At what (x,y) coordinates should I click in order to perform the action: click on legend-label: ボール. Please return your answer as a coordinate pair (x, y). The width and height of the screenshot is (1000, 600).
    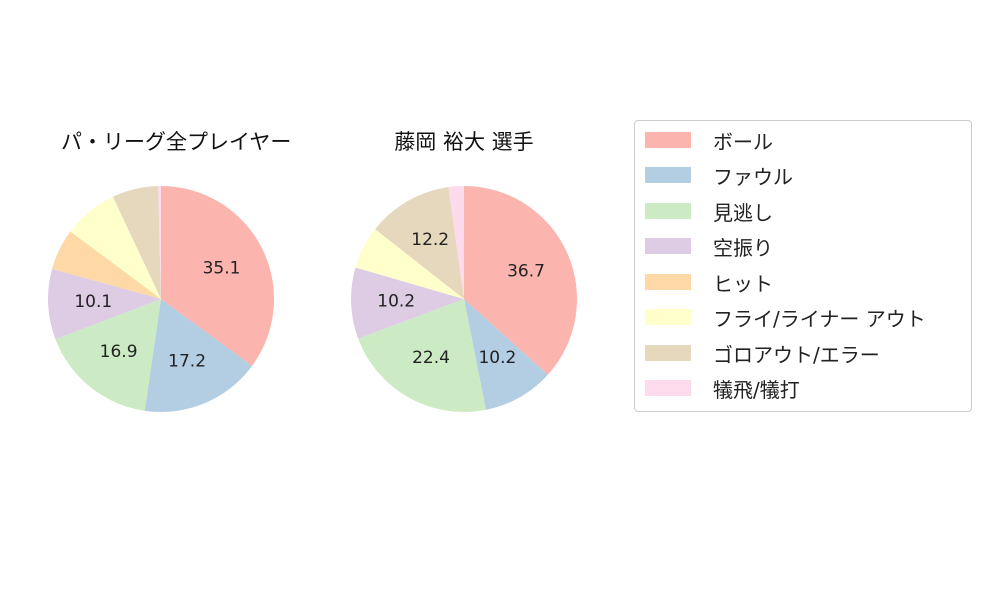
    Looking at the image, I should click on (743, 141).